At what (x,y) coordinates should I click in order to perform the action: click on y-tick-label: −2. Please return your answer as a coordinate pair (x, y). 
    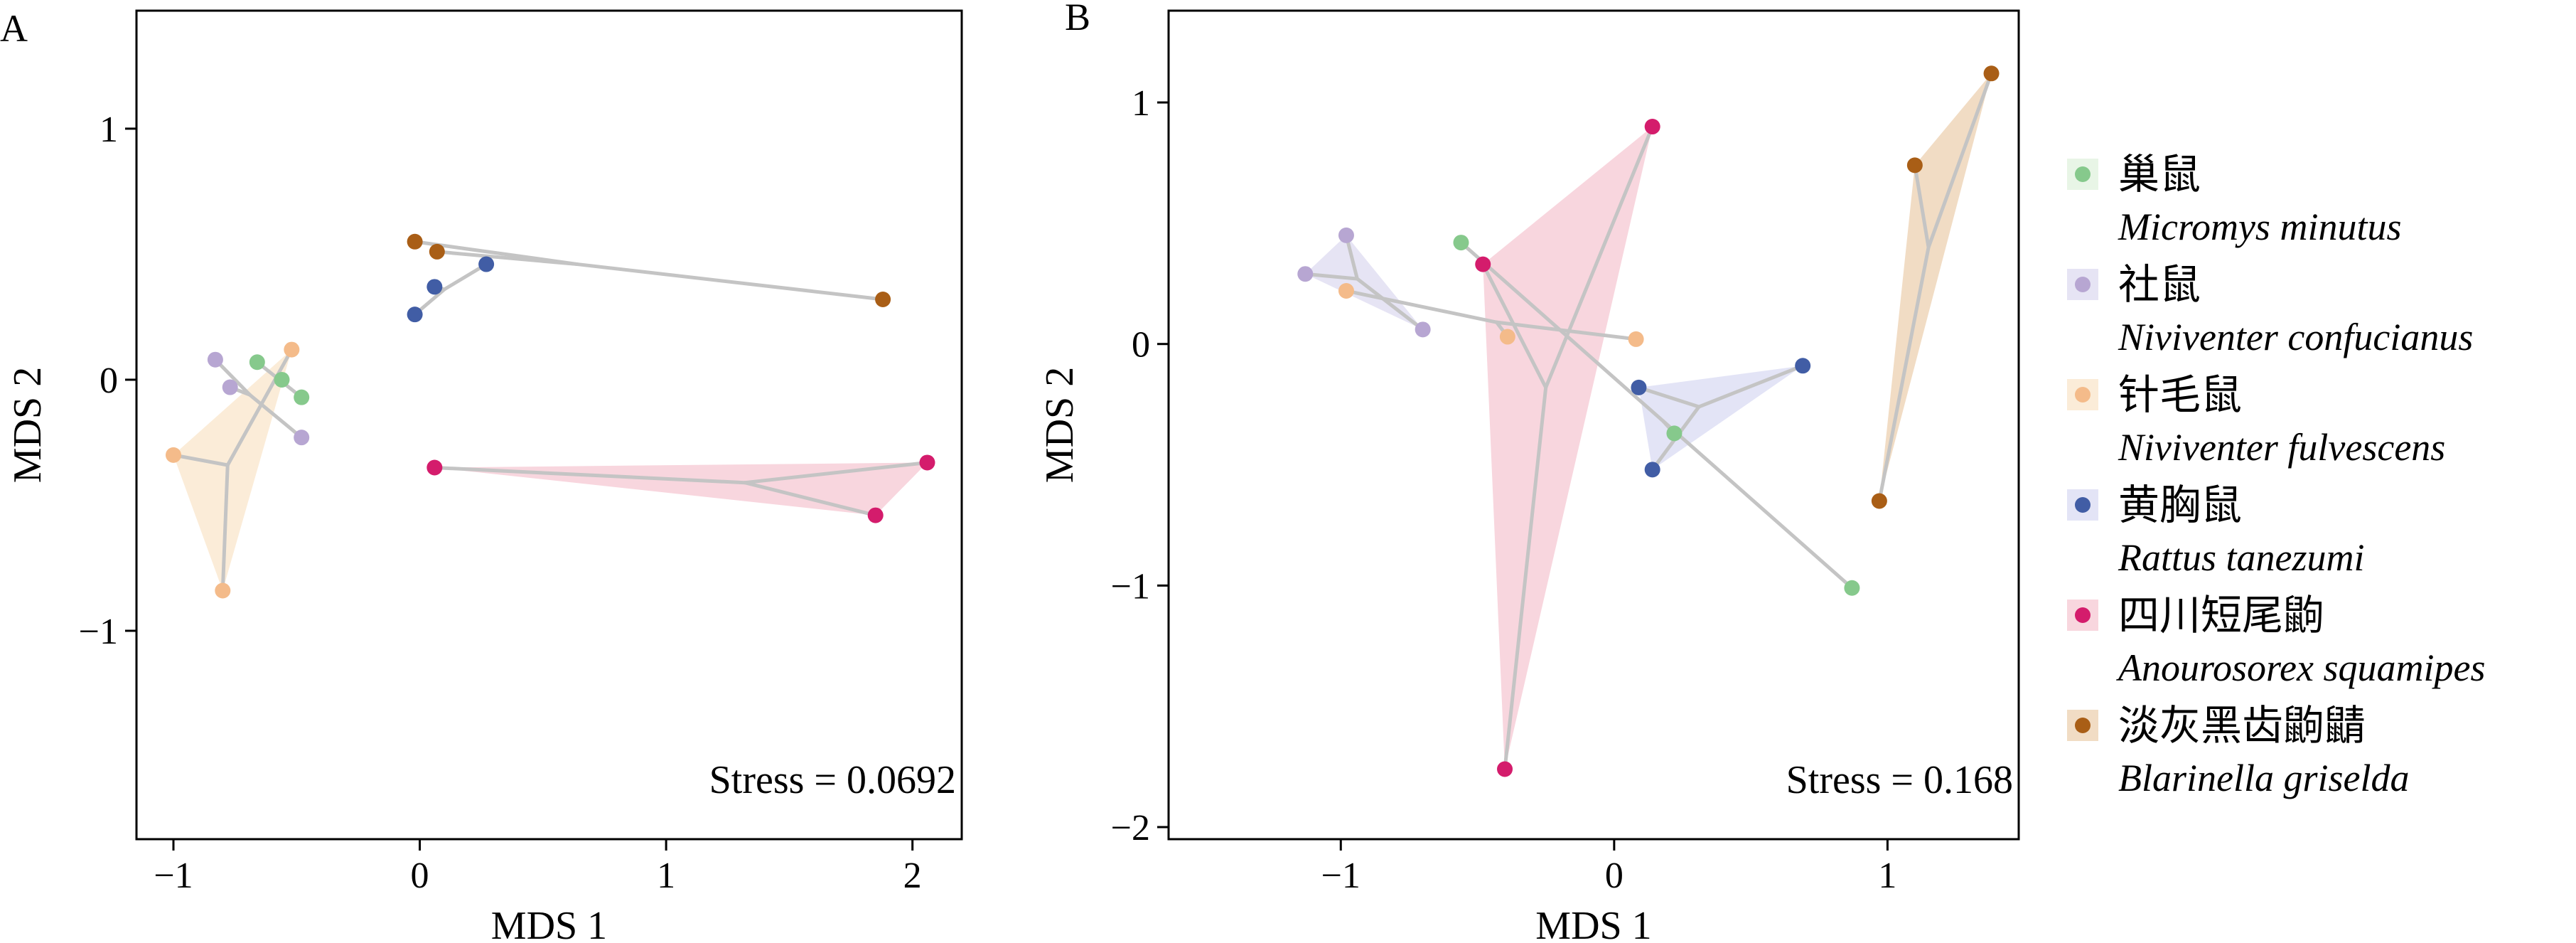
    Looking at the image, I should click on (1130, 828).